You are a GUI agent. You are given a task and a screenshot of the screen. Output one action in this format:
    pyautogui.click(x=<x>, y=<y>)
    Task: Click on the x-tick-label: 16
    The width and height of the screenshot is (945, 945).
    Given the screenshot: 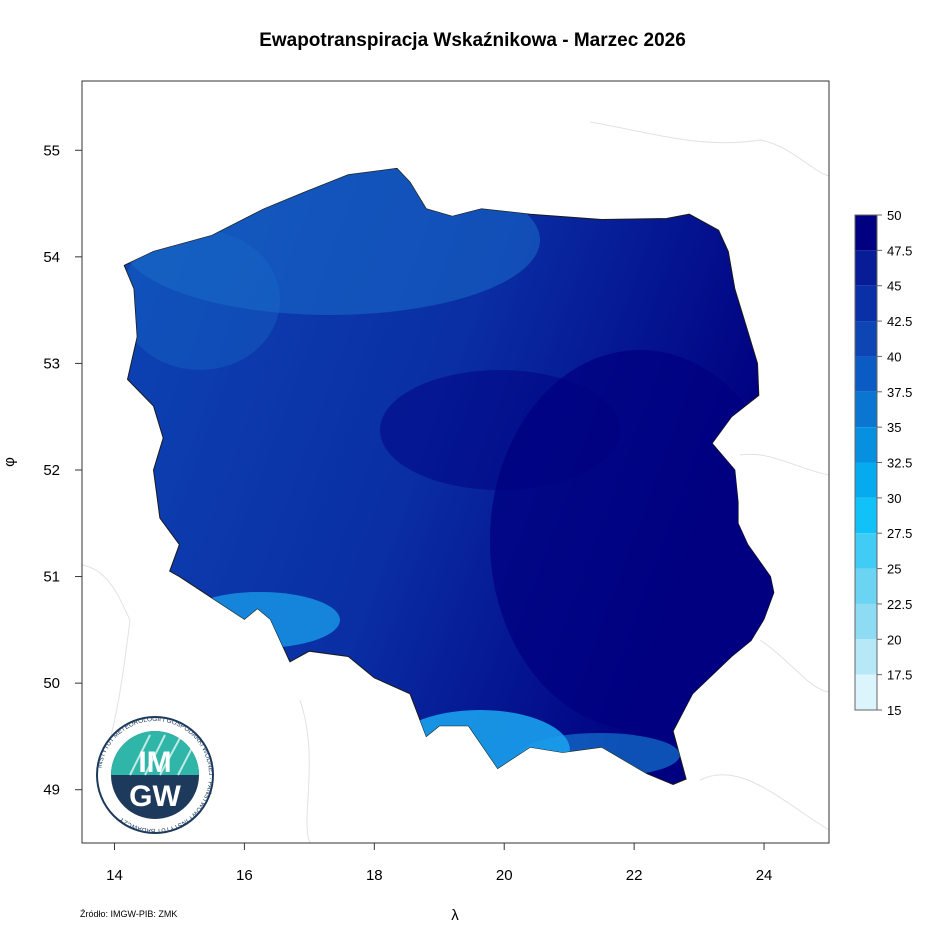 What is the action you would take?
    pyautogui.click(x=244, y=875)
    